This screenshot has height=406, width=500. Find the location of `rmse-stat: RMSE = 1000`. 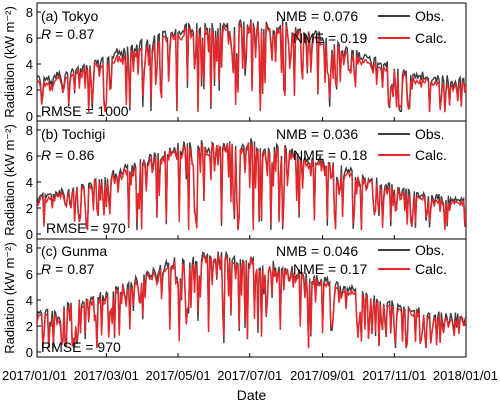

rmse-stat: RMSE = 1000 is located at coordinates (85, 111).